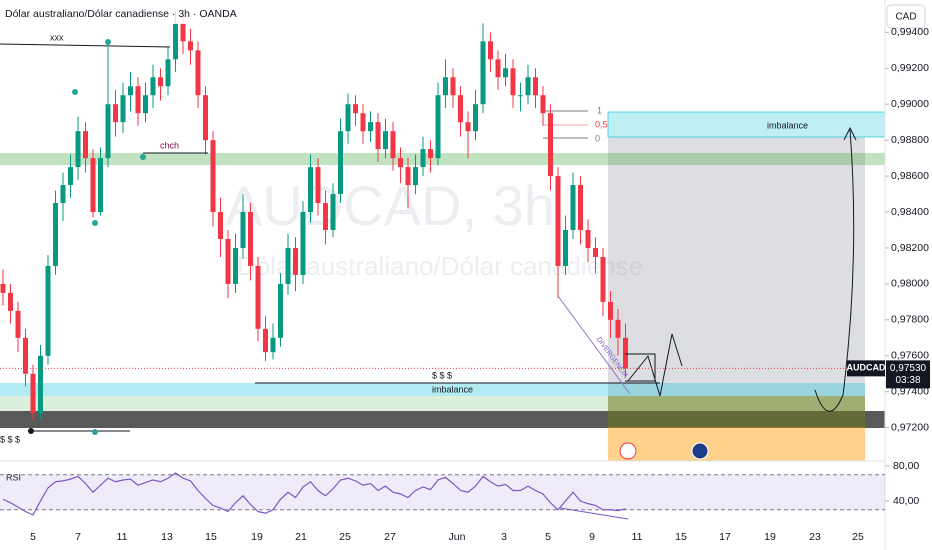 The width and height of the screenshot is (932, 550). I want to click on symbol-label: AUDCAD, so click(866, 368).